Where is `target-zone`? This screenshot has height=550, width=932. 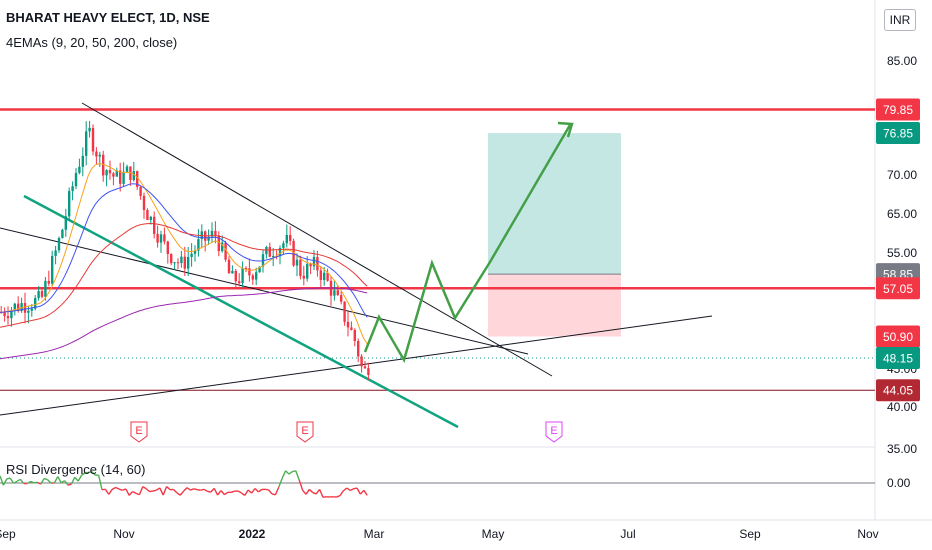 target-zone is located at coordinates (554, 204).